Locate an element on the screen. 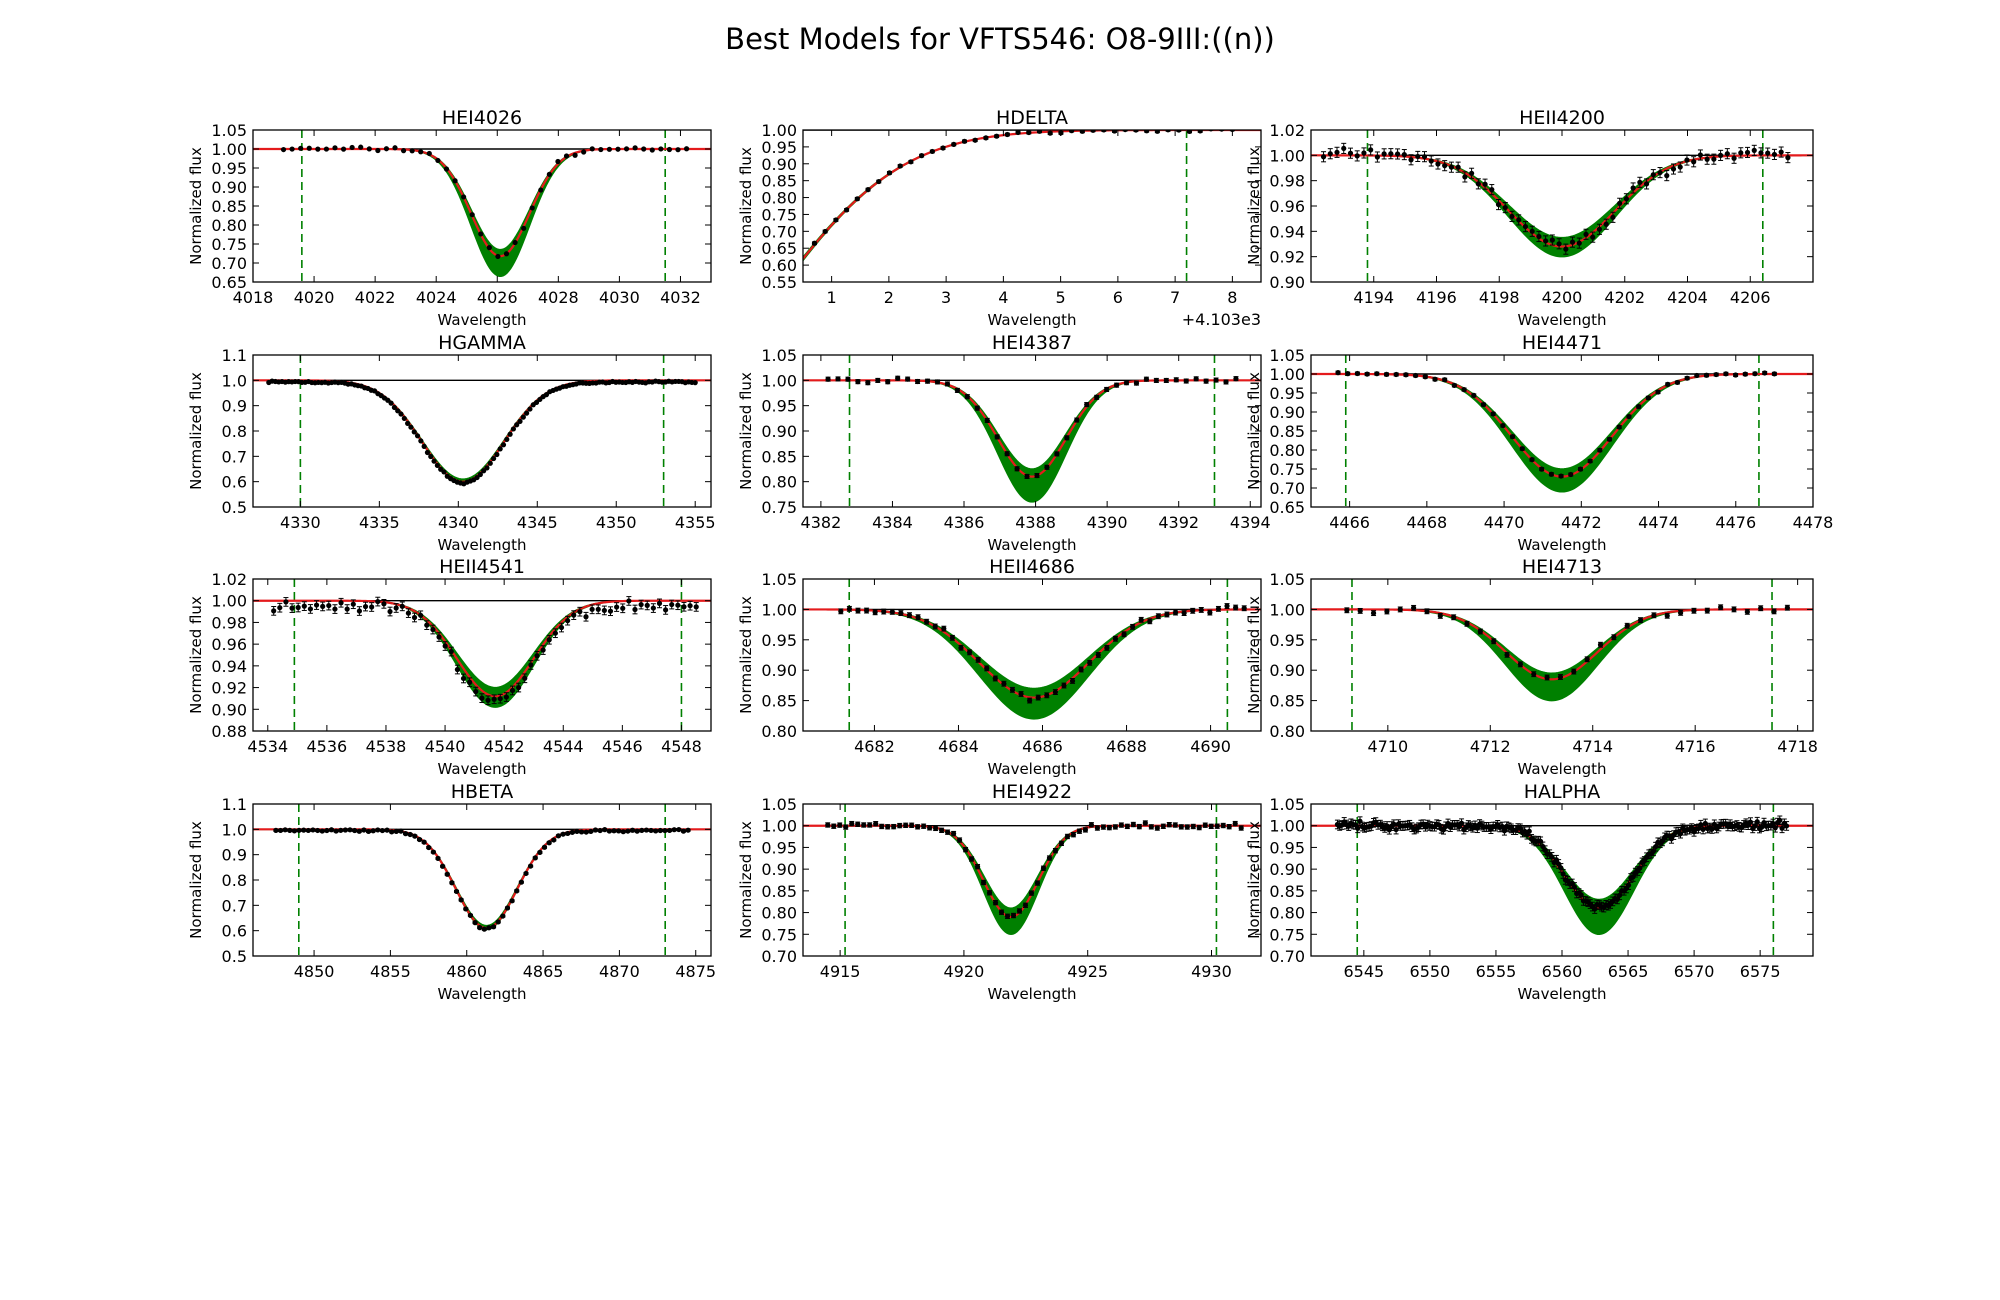 Image resolution: width=2000 pixels, height=1300 pixels. x-tick-label: 4686 is located at coordinates (1042, 746).